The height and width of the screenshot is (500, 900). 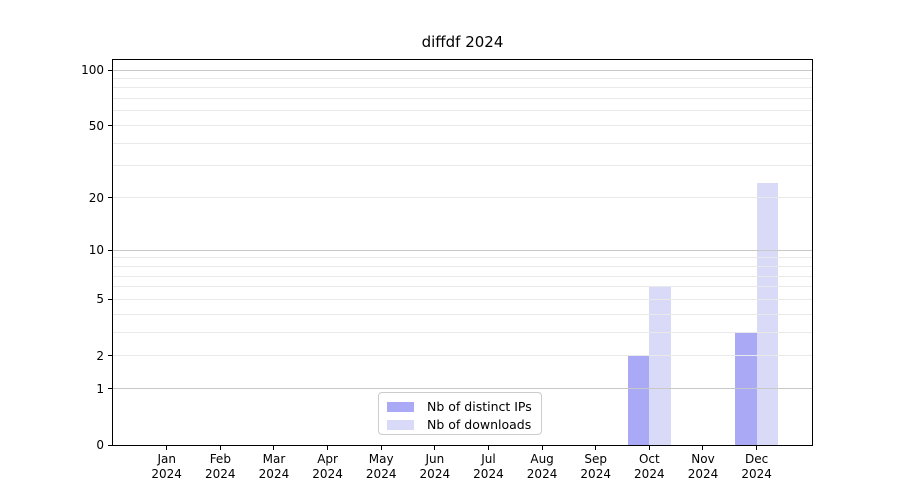 What do you see at coordinates (638, 400) in the screenshot?
I see `bar-nb-of-distinct-ips-oct-2024` at bounding box center [638, 400].